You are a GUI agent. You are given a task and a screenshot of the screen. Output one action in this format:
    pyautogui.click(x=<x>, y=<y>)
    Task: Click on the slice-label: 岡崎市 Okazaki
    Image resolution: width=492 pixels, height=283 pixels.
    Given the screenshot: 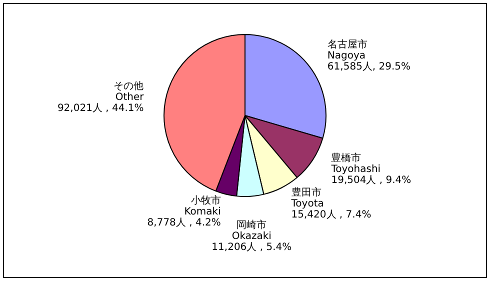 What is the action you would take?
    pyautogui.click(x=252, y=230)
    